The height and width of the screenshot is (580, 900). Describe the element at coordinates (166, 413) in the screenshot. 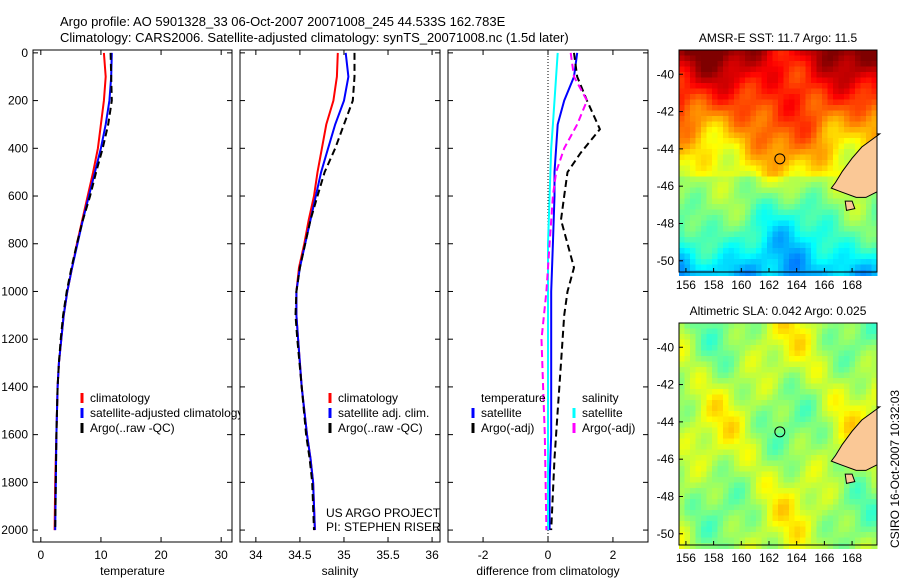

I see `legend-entry: satellite-adjusted climatology` at that location.